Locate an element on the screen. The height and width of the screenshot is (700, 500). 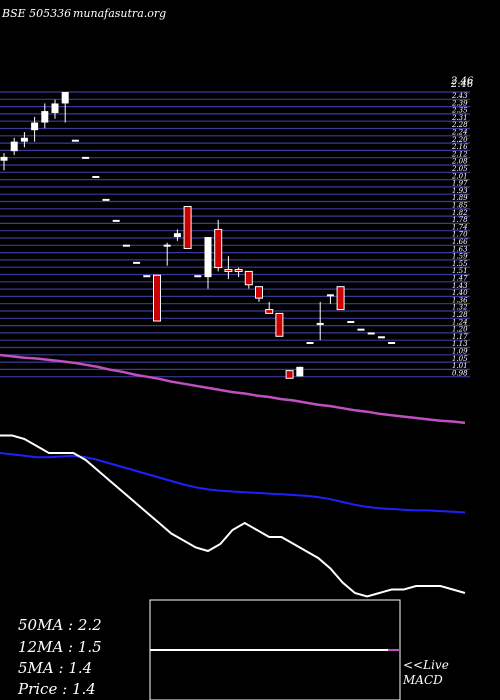
price-tick-30: 1.28 is located at coordinates (460, 315).